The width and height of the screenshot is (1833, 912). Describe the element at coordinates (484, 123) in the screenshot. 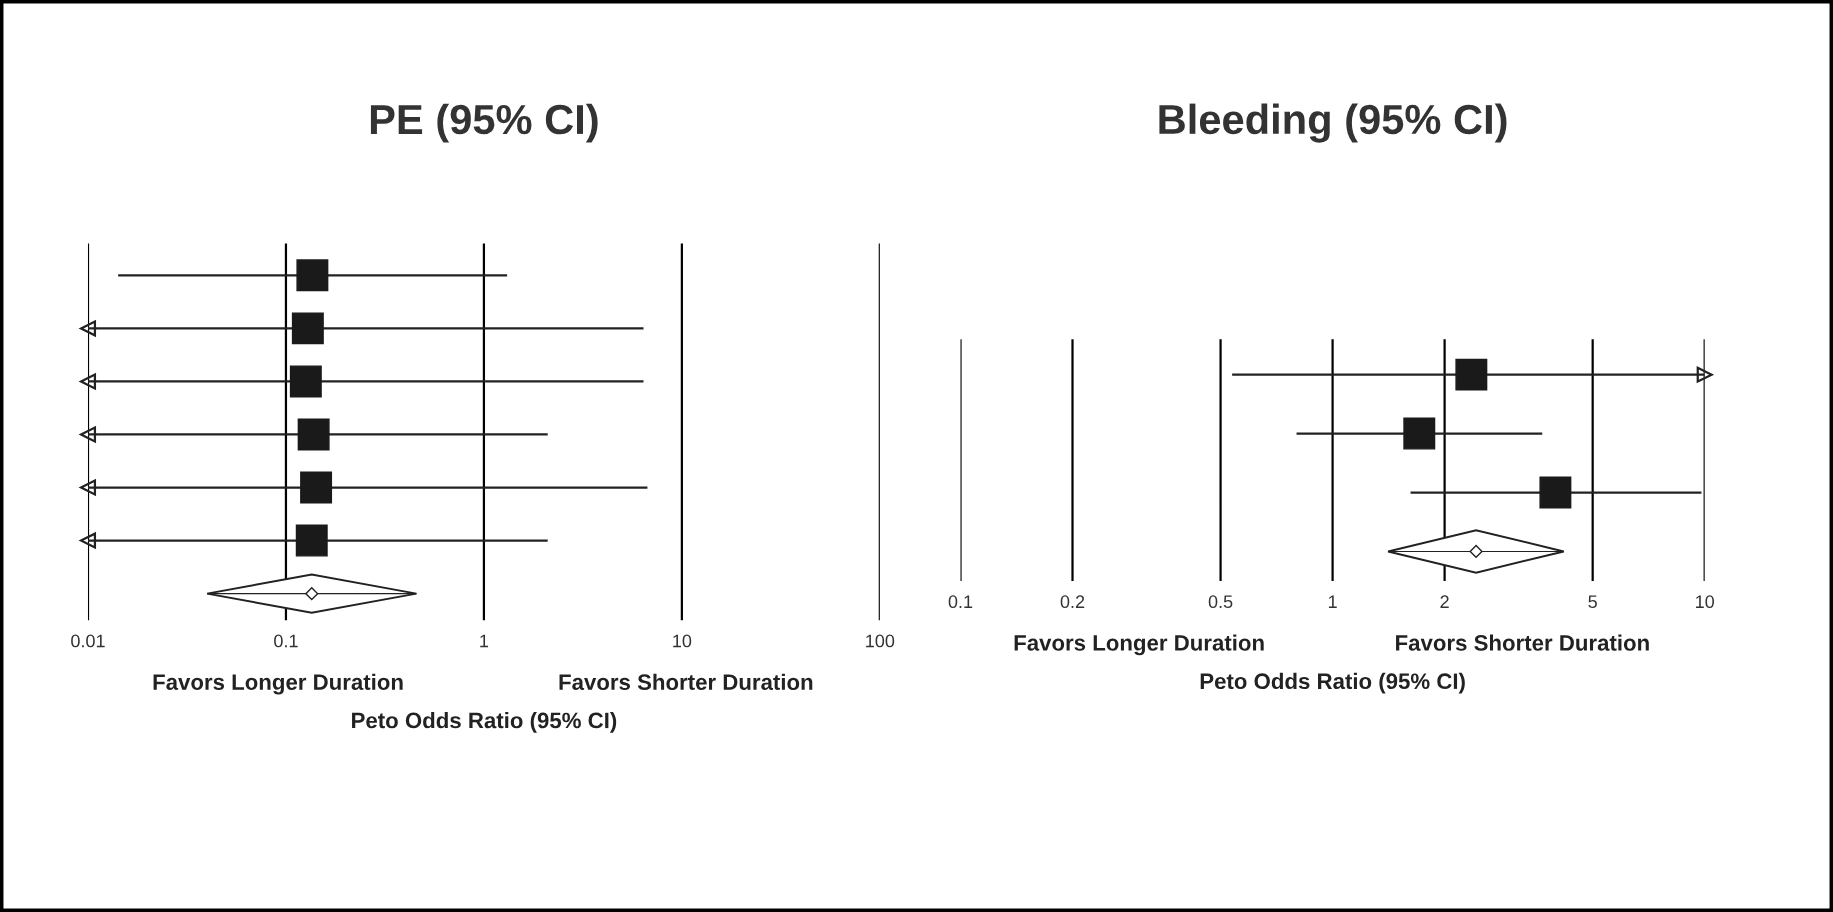

I see `chart-title: PE (95% CI)` at that location.